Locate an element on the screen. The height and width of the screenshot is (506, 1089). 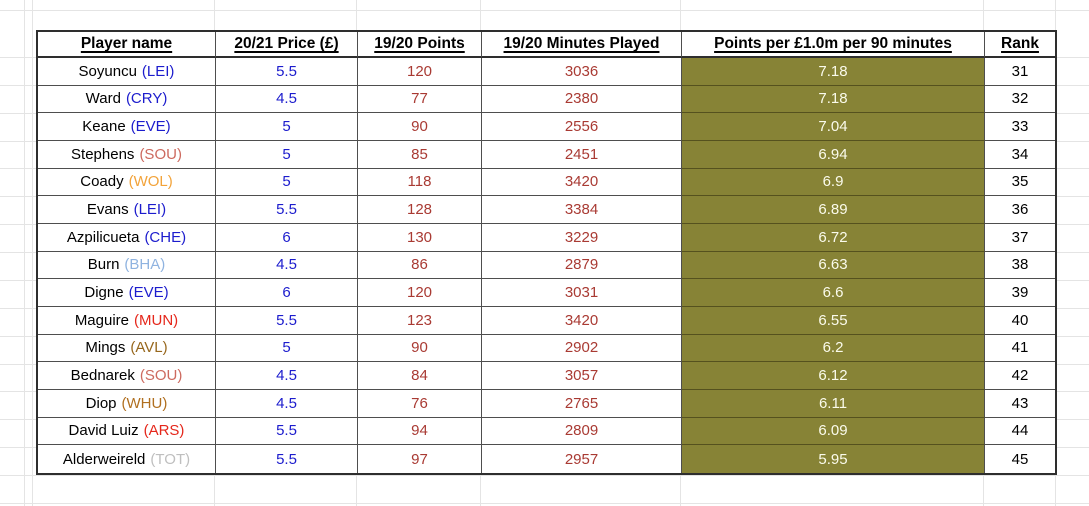
minutes-cell: 2765 is located at coordinates (582, 403).